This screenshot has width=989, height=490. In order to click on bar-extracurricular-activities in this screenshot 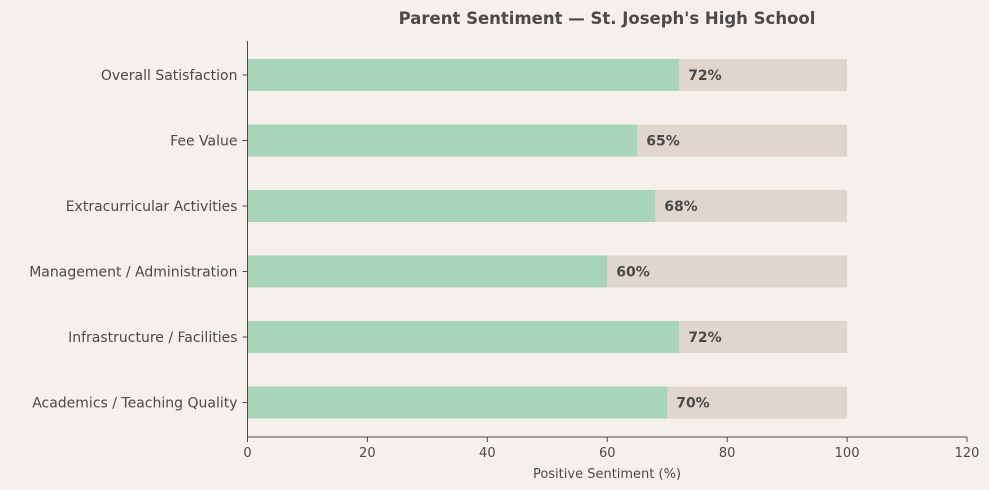, I will do `click(451, 206)`.